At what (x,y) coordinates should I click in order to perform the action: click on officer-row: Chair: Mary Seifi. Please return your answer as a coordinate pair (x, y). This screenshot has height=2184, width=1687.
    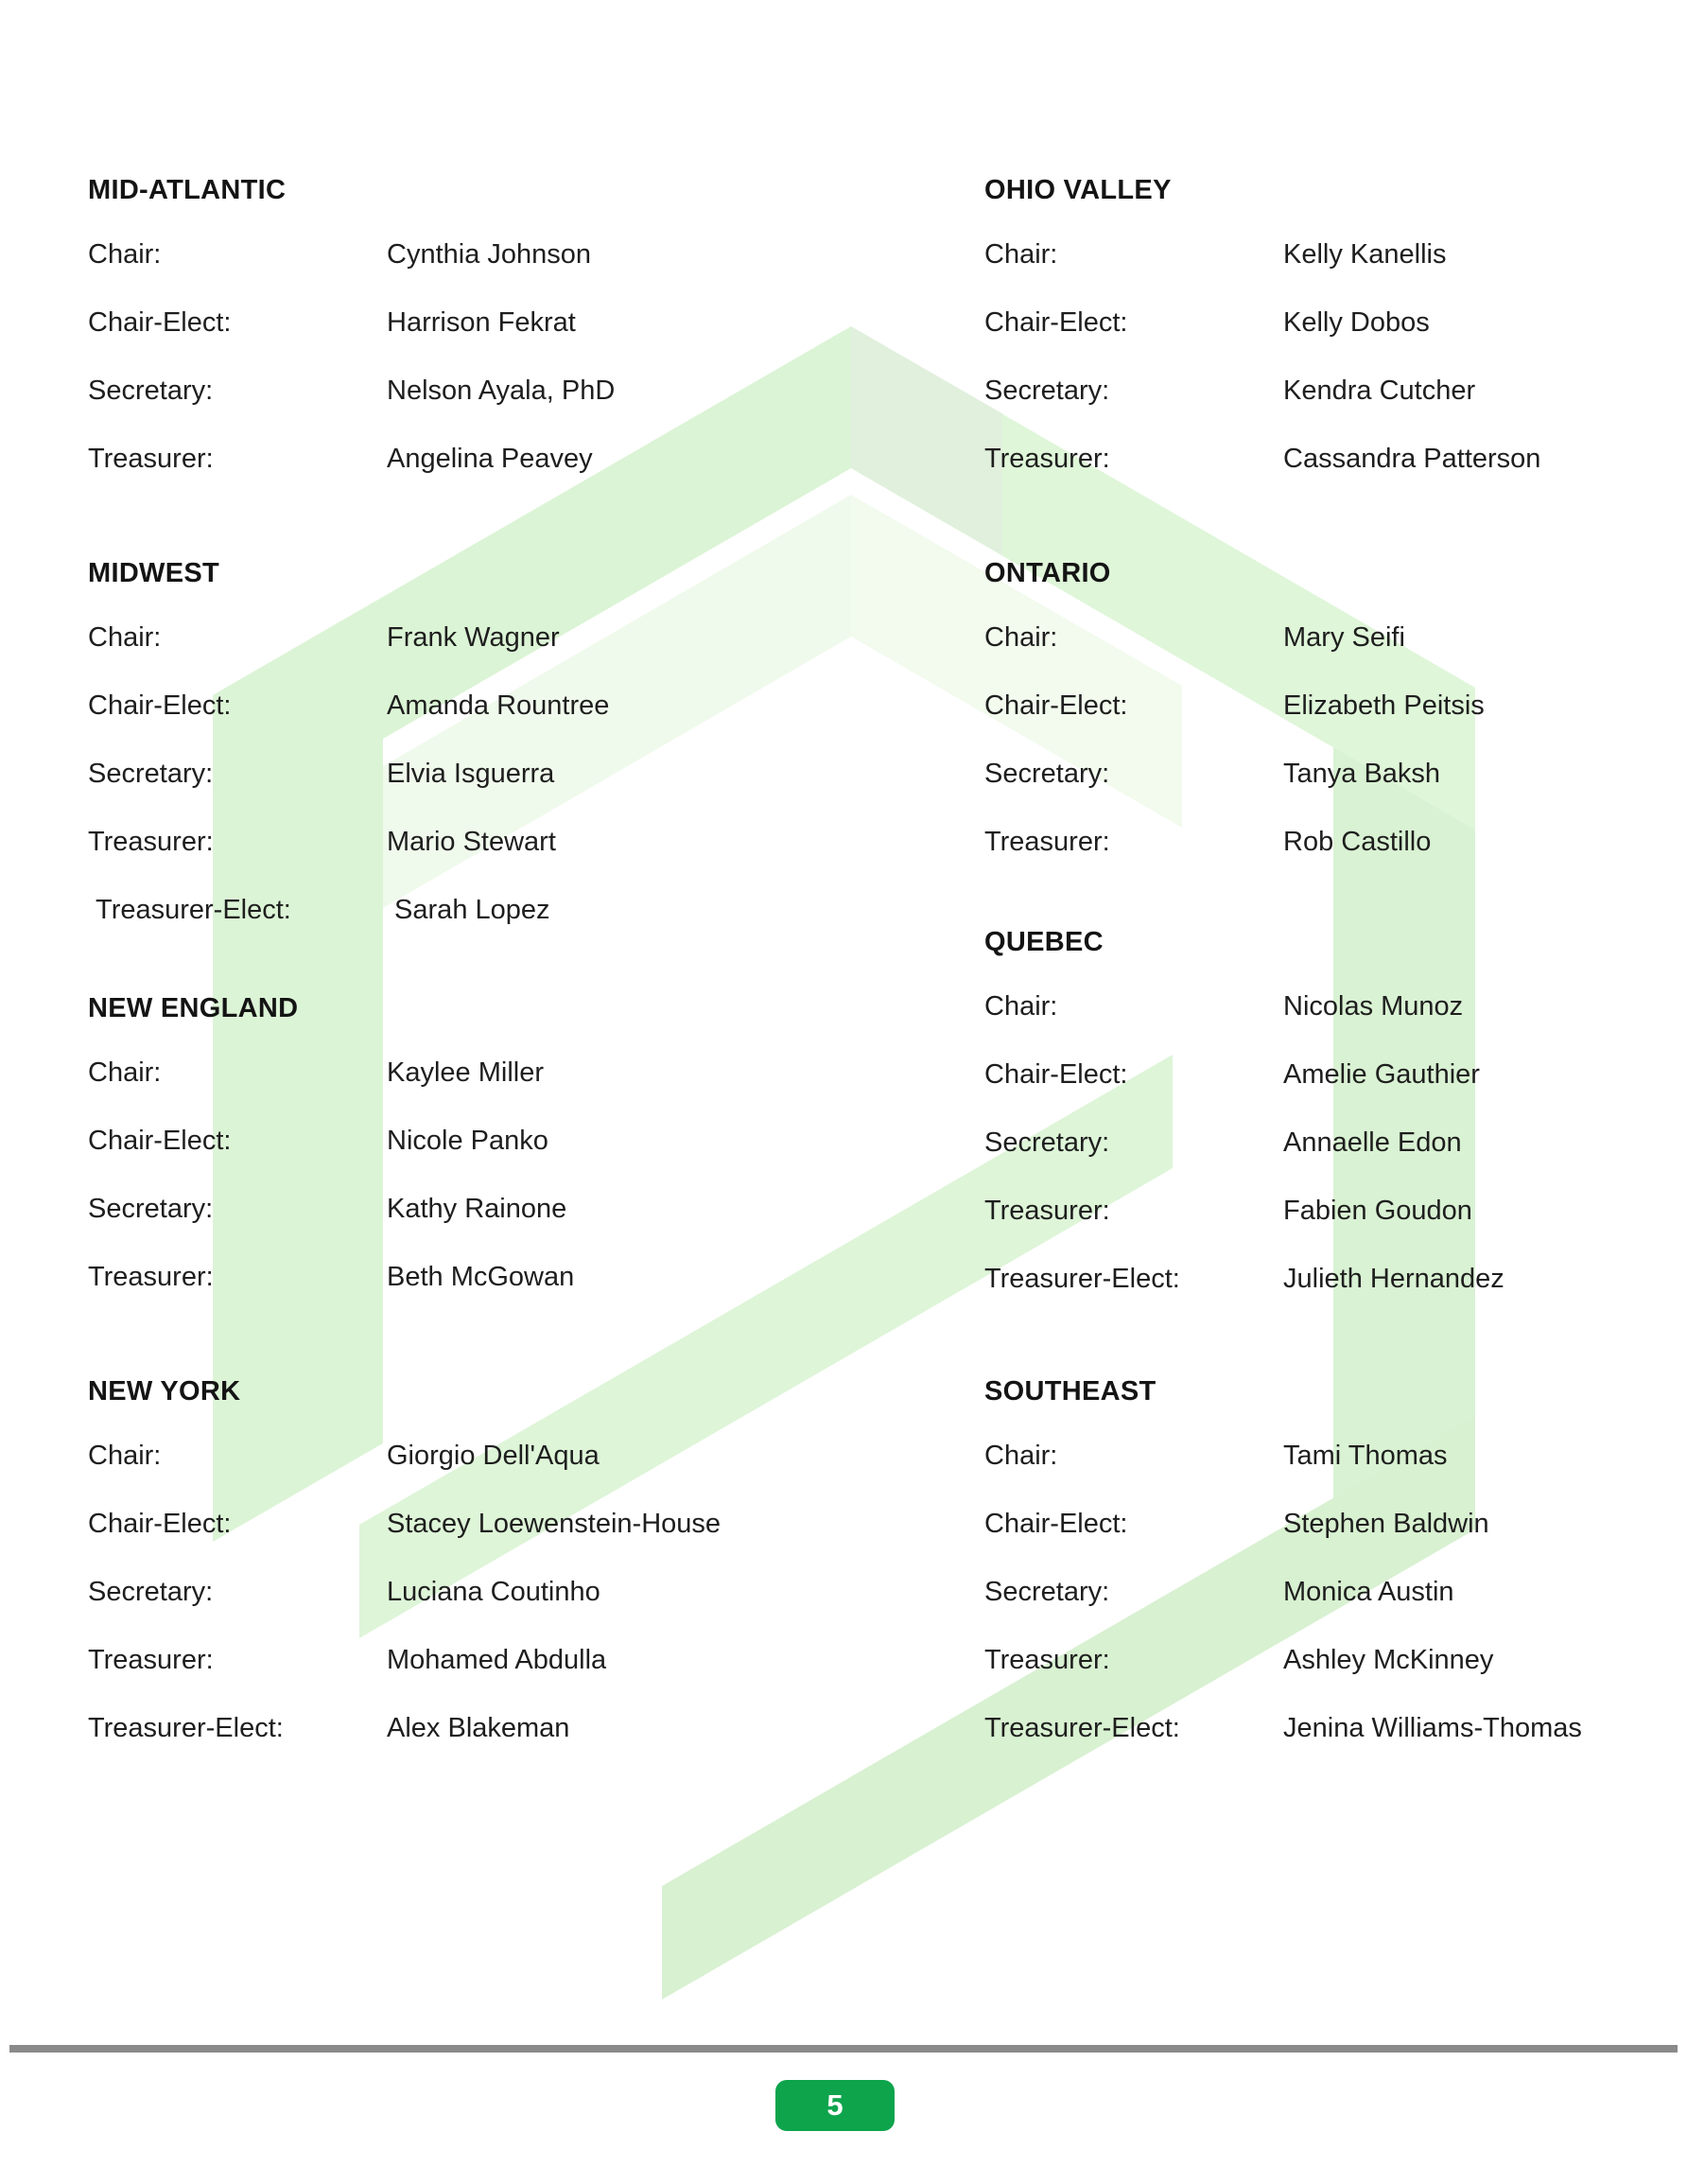
    Looking at the image, I should click on (1334, 654).